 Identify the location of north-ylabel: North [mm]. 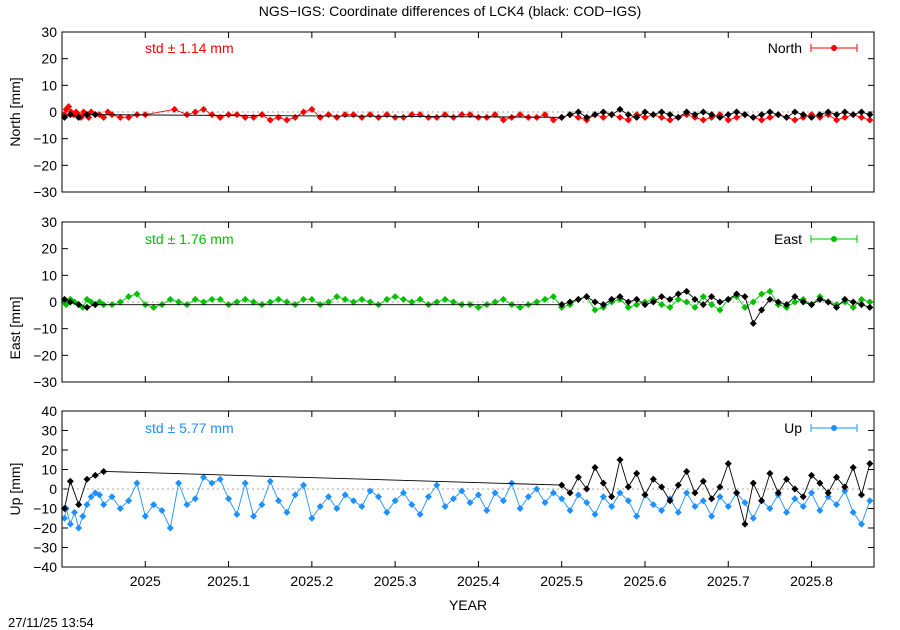
(15, 111).